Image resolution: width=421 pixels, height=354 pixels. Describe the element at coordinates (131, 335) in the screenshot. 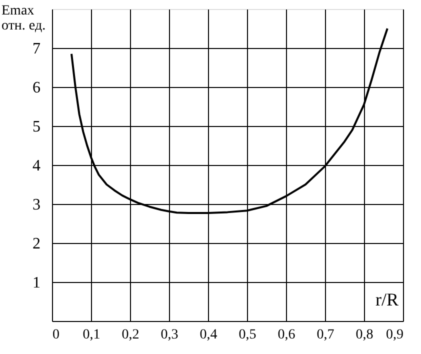

I see `x-tick-label: 0,2` at that location.